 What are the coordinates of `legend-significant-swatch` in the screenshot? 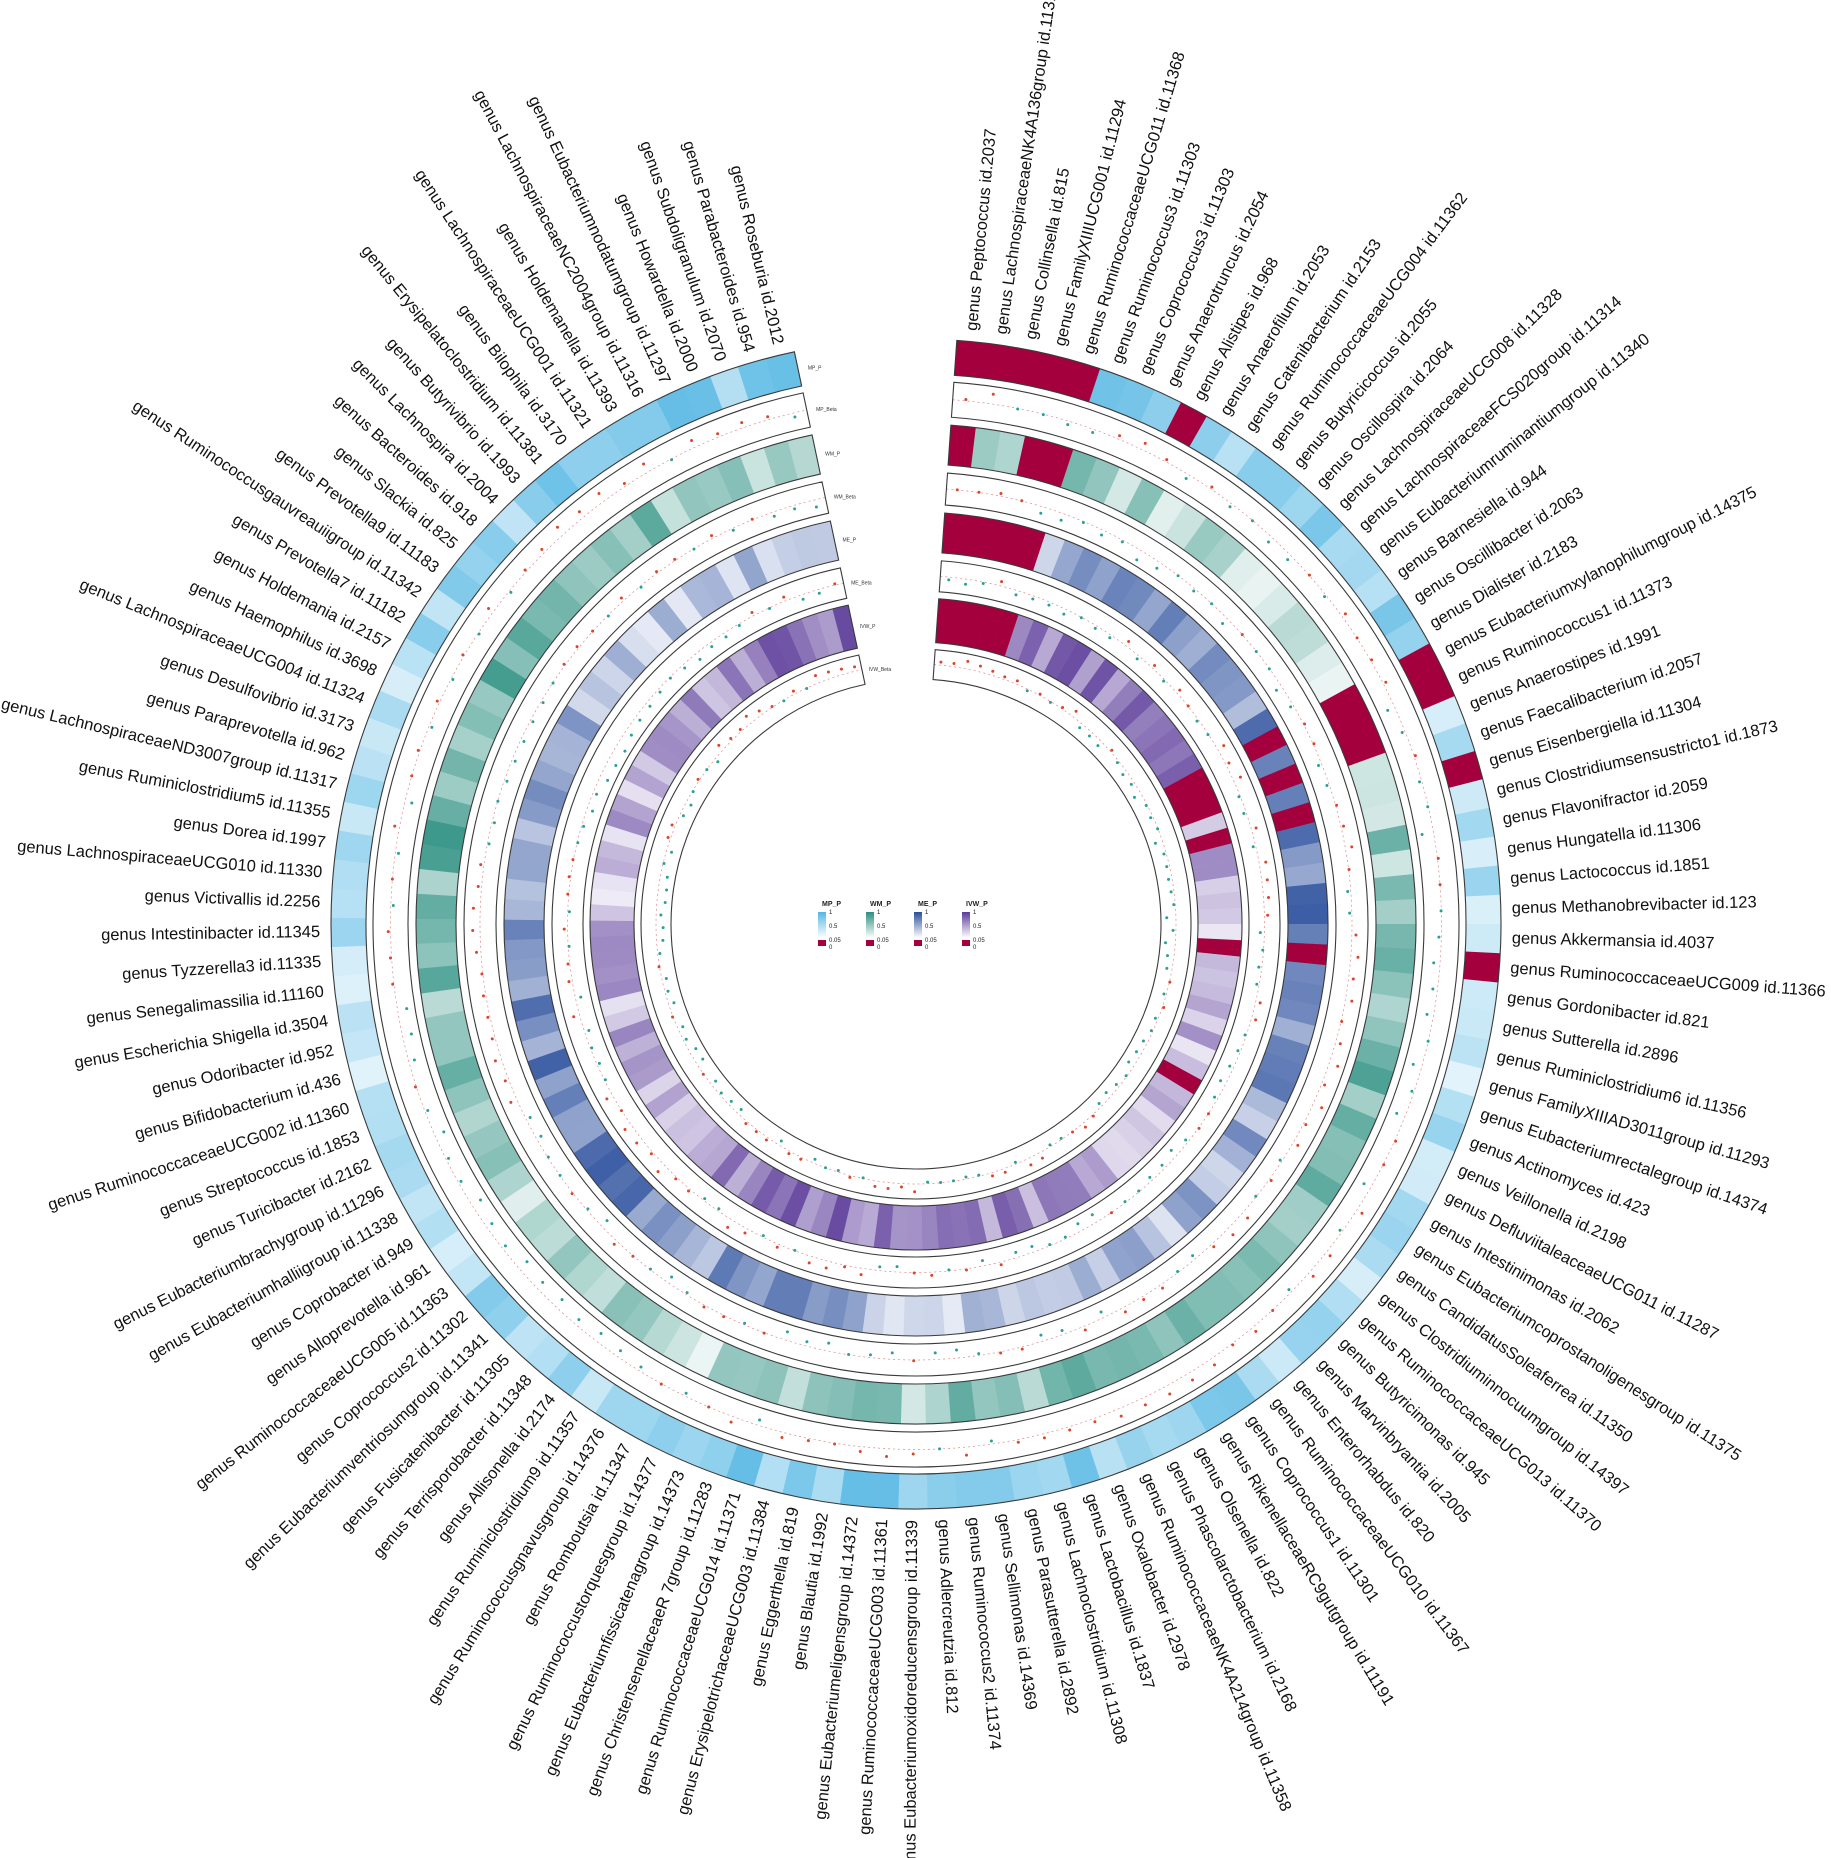 It's located at (918, 943).